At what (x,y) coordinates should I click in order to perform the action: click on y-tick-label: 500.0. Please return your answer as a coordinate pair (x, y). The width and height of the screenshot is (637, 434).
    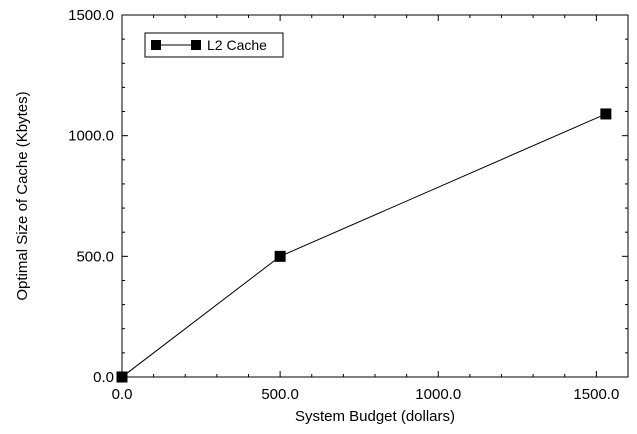
    Looking at the image, I should click on (95, 256).